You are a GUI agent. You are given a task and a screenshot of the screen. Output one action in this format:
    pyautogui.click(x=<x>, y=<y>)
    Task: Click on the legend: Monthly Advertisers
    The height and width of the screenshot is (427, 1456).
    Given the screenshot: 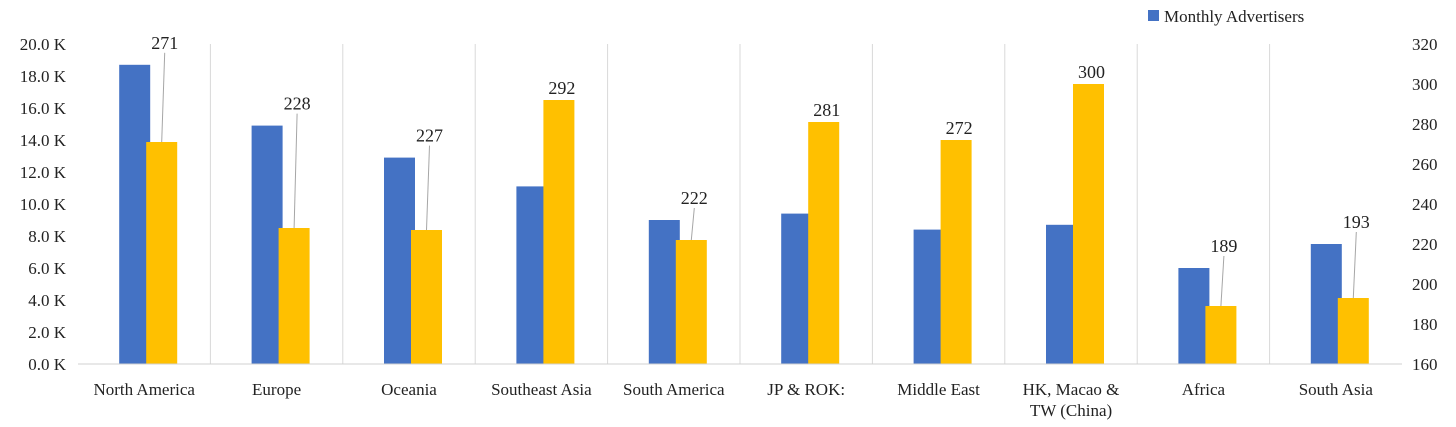 What is the action you would take?
    pyautogui.click(x=1226, y=16)
    